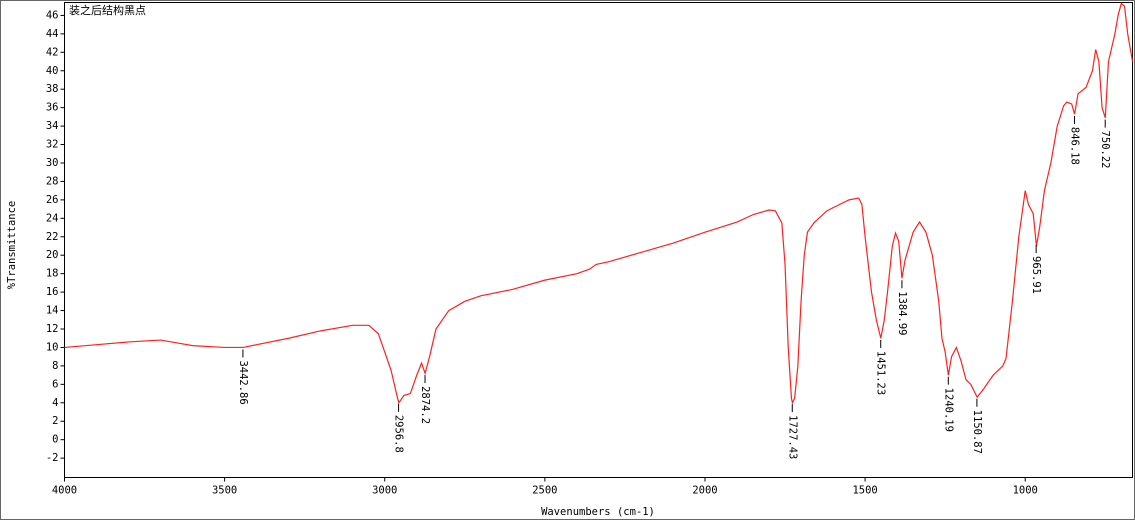 Image resolution: width=1135 pixels, height=520 pixels. I want to click on chart-title: 装之后结构黑点, so click(107, 10).